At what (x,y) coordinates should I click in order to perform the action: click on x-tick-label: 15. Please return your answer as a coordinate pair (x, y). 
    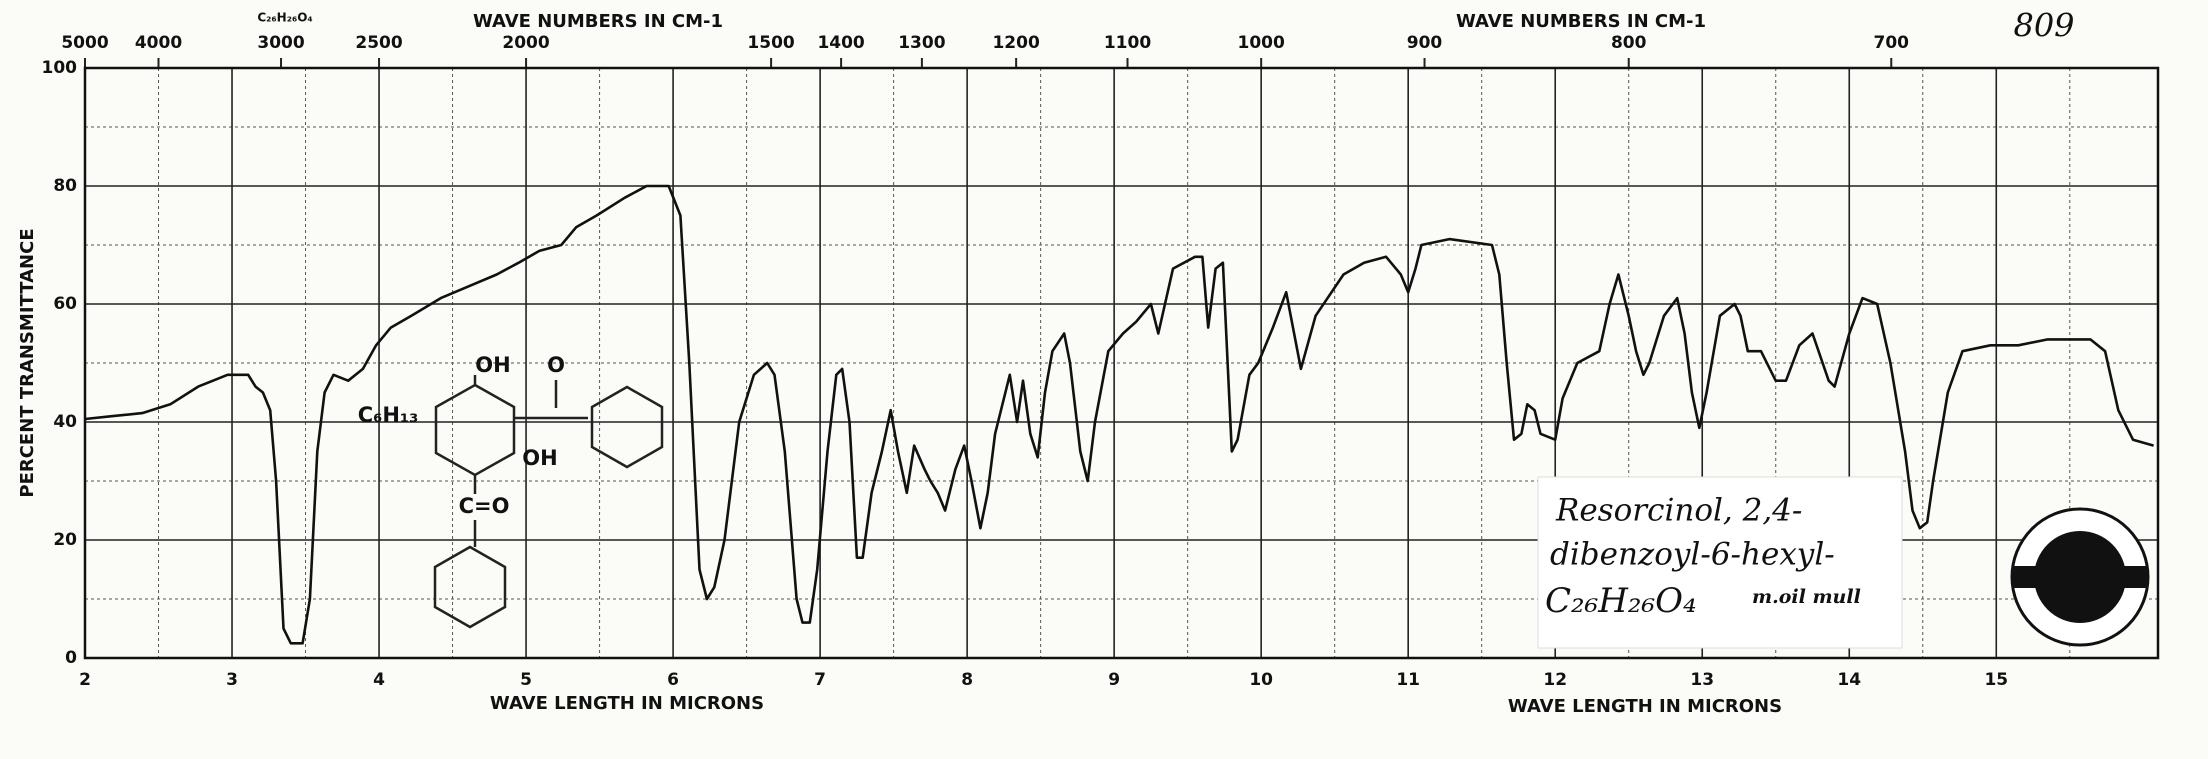
    Looking at the image, I should click on (1996, 680).